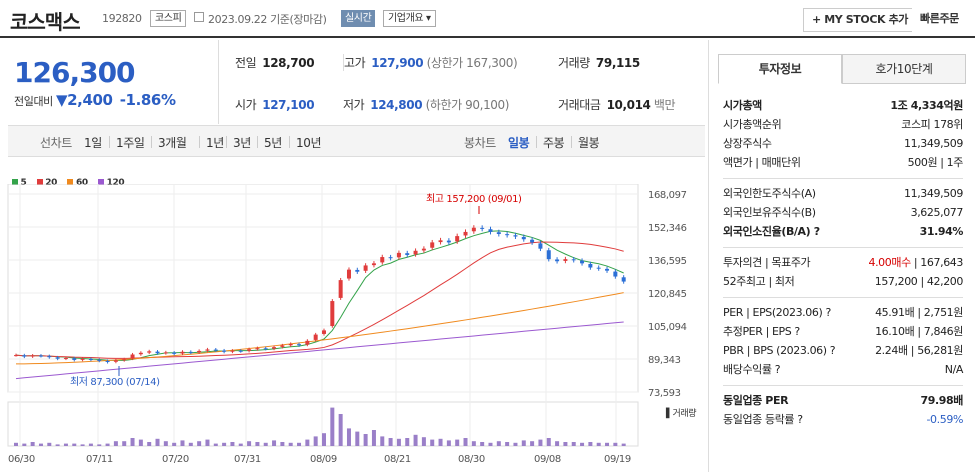  What do you see at coordinates (130, 143) in the screenshot?
I see `period-1w: 1주일` at bounding box center [130, 143].